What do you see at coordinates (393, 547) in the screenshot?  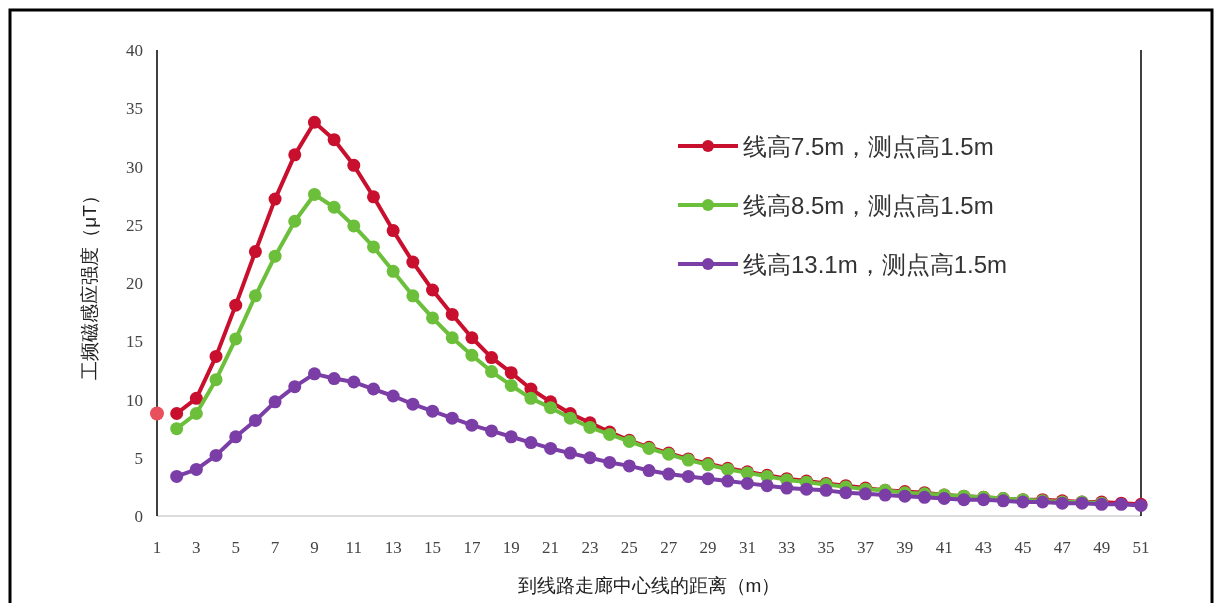 I see `x-tick-label: 13` at bounding box center [393, 547].